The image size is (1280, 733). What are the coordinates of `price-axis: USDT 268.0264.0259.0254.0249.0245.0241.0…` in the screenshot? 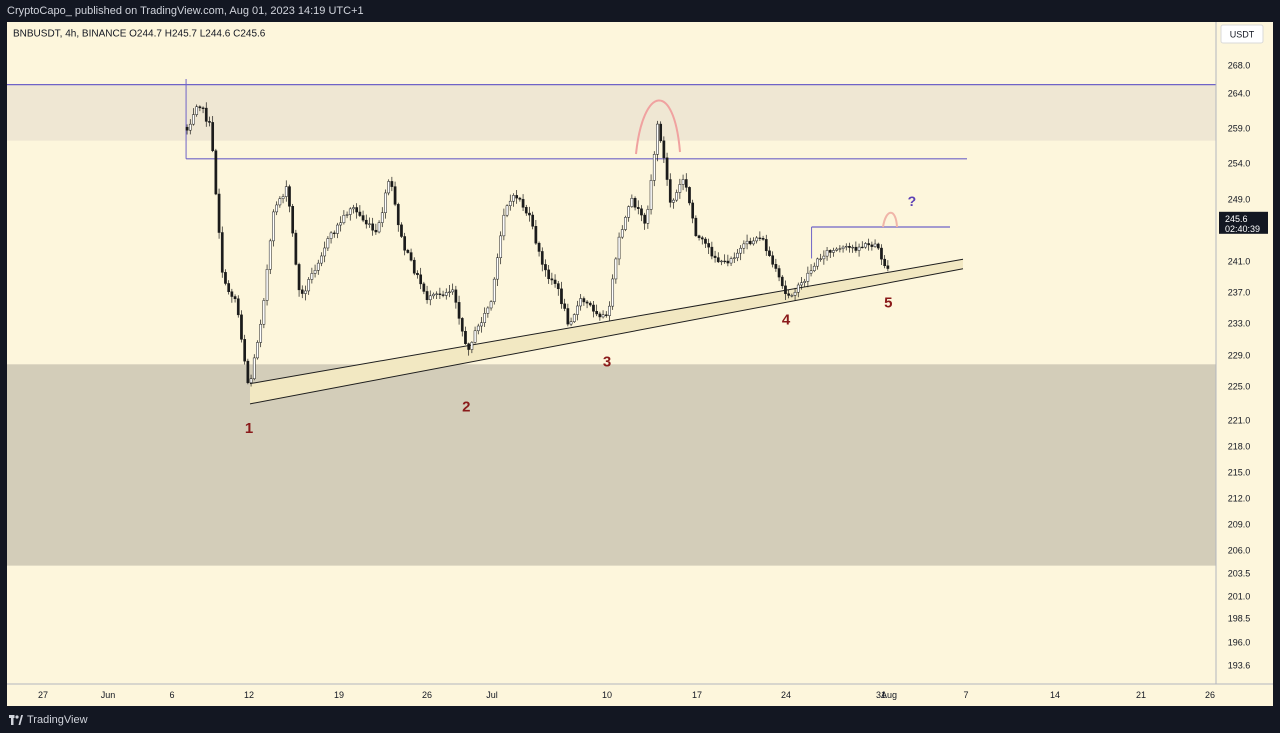 It's located at (1241, 353).